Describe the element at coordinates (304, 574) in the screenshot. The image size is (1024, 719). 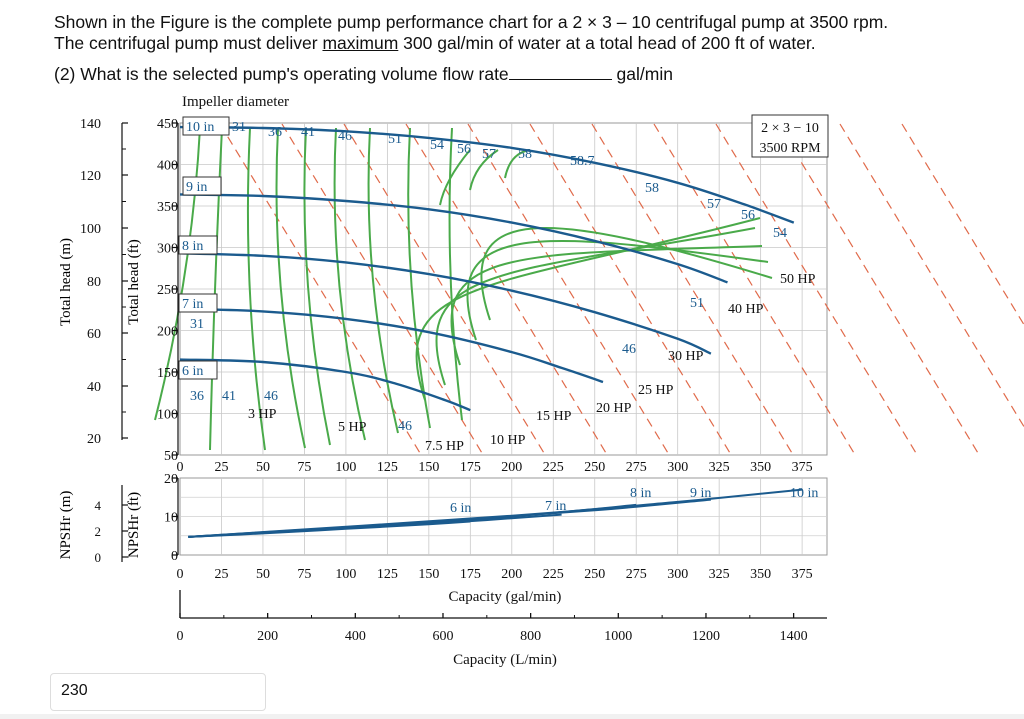
I see `capacity-gpm-tick-label-lower: 75` at that location.